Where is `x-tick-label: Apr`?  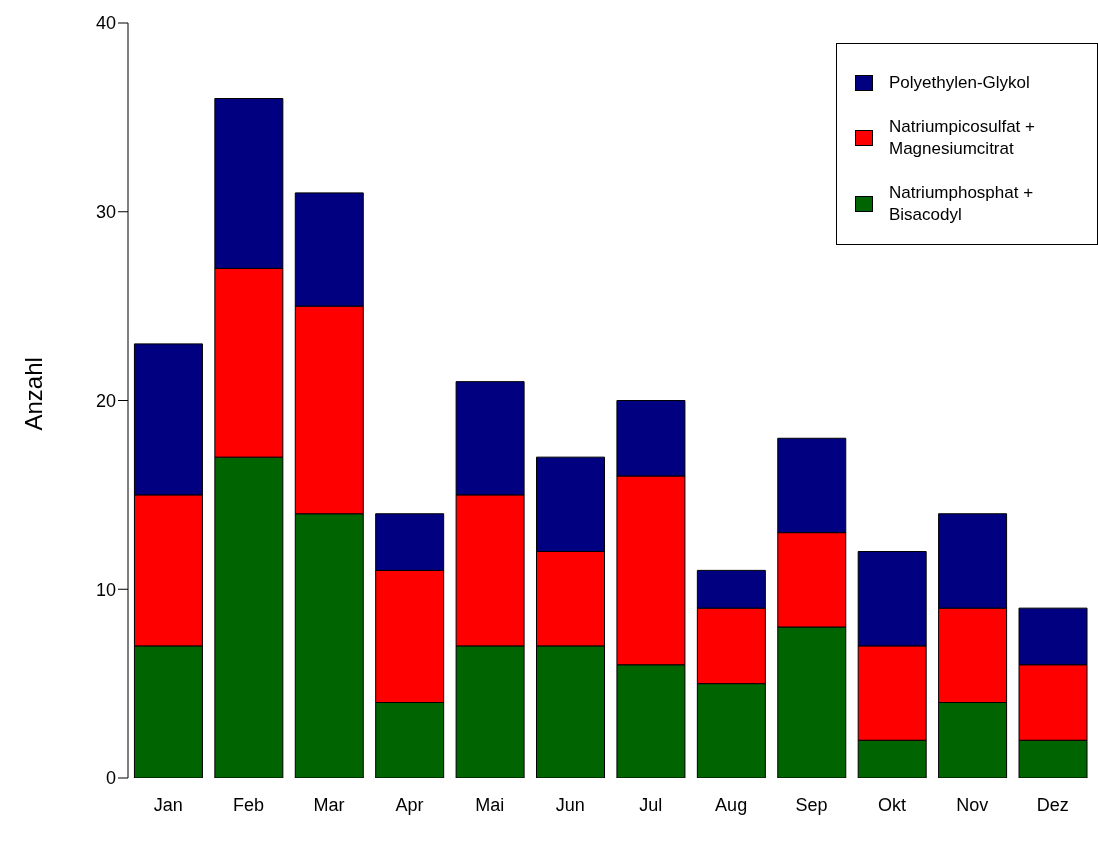 x-tick-label: Apr is located at coordinates (409, 804).